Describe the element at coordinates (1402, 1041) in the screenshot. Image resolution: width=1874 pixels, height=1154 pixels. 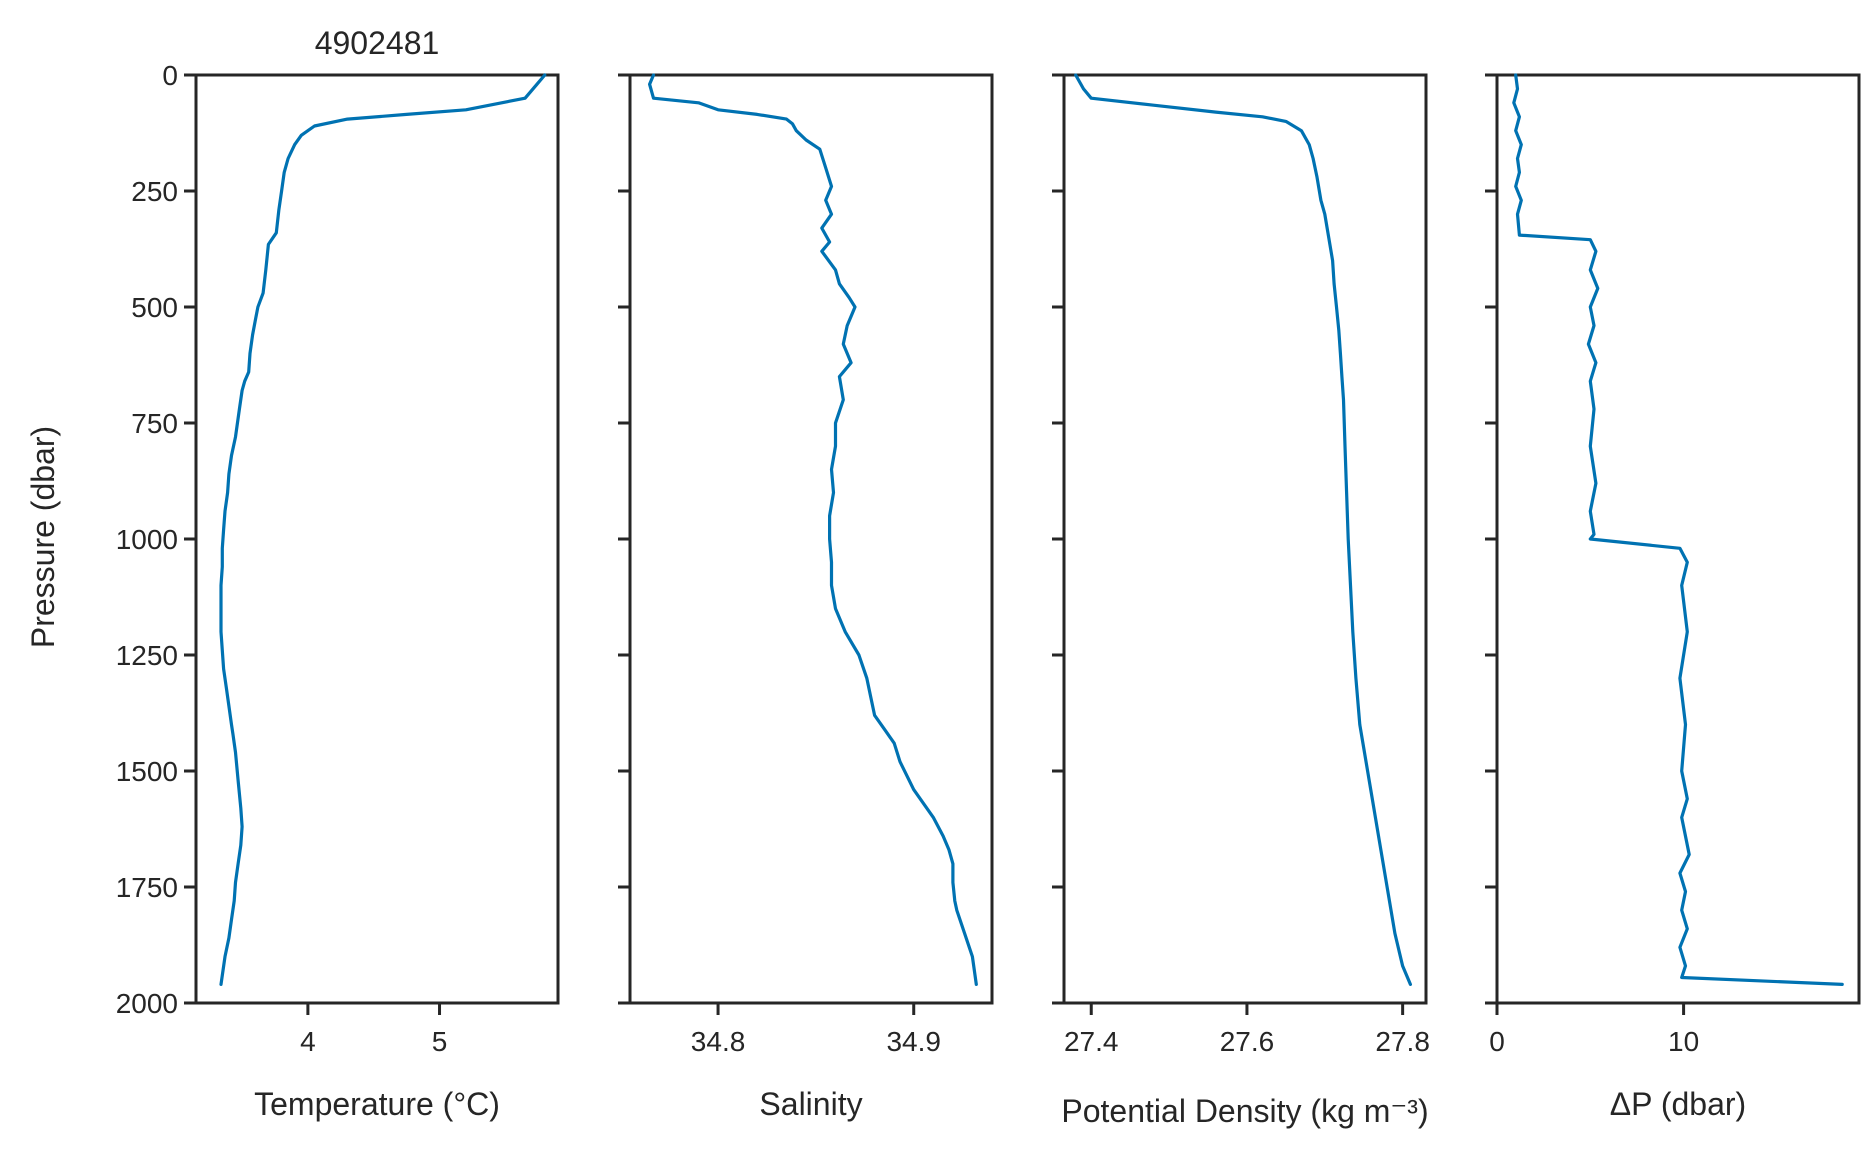
I see `x-tick-label: 27.8` at that location.